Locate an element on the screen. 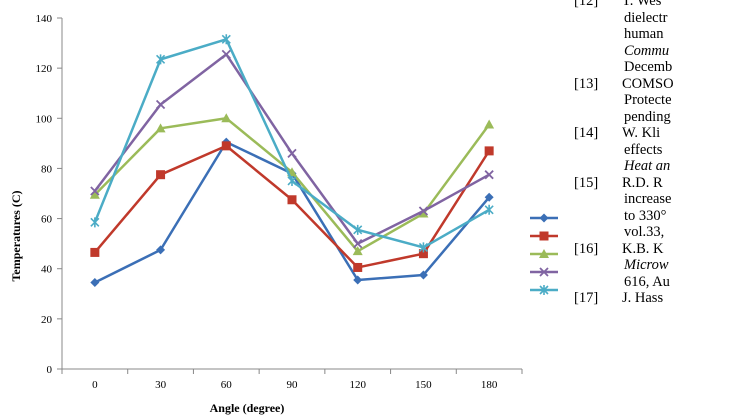  x-tick-label: 150 is located at coordinates (423, 385).